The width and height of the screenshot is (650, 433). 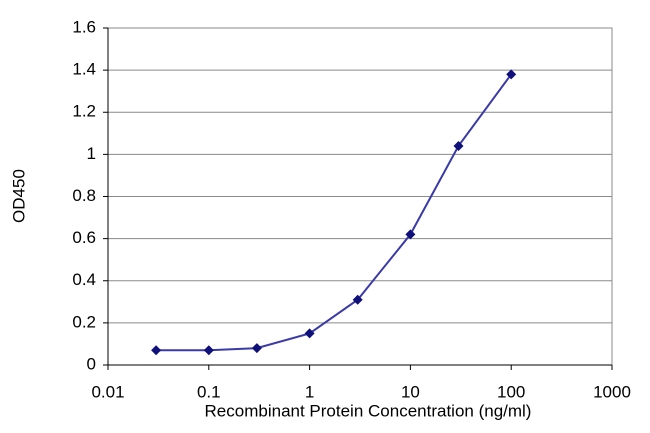 I want to click on y-axis-title: OD450, so click(x=18, y=196).